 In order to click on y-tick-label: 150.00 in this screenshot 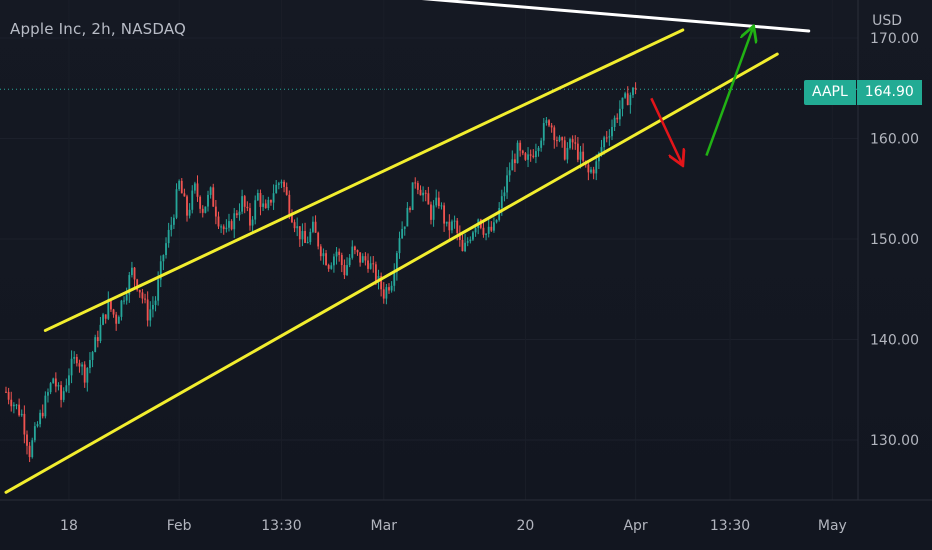, I will do `click(894, 240)`.